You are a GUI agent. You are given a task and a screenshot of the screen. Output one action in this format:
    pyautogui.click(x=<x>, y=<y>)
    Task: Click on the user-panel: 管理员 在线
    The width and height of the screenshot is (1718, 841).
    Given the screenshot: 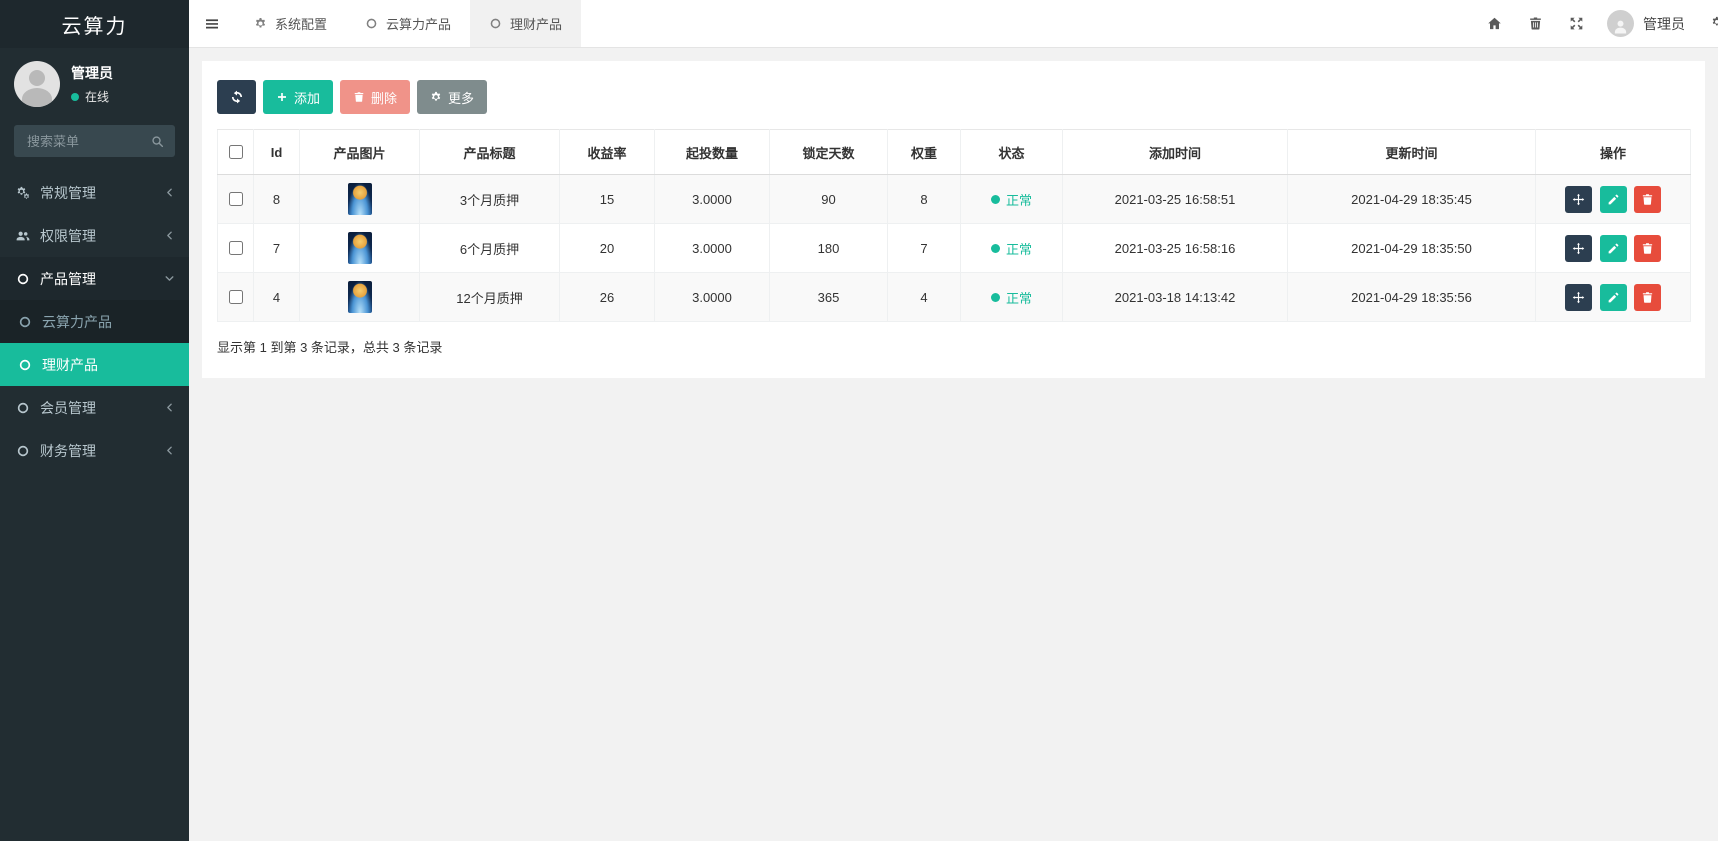 What is the action you would take?
    pyautogui.click(x=94, y=82)
    